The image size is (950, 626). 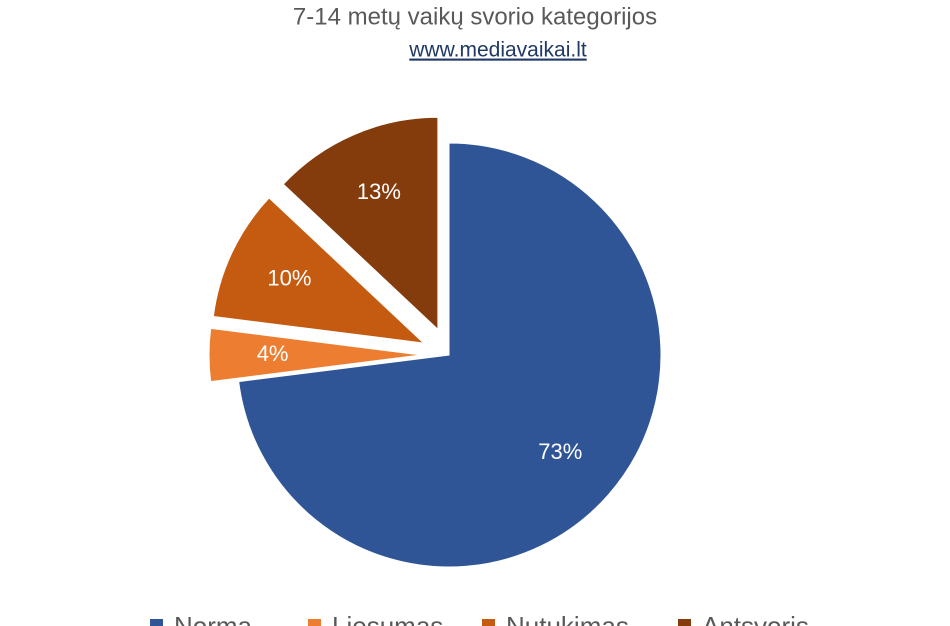 What do you see at coordinates (213, 618) in the screenshot?
I see `legend-label: Norma` at bounding box center [213, 618].